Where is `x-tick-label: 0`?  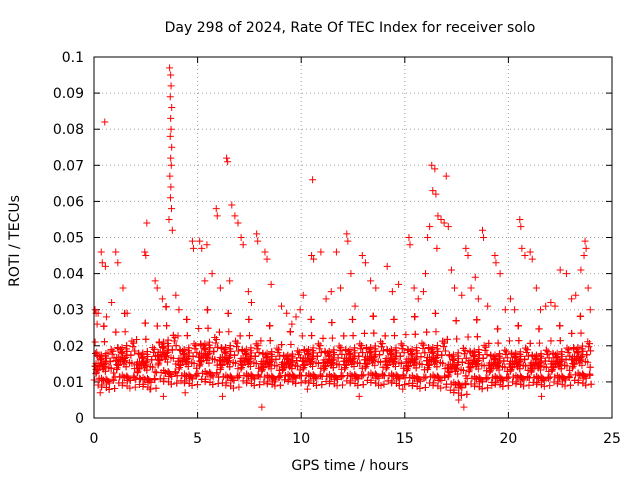
x-tick-label: 0 is located at coordinates (94, 439).